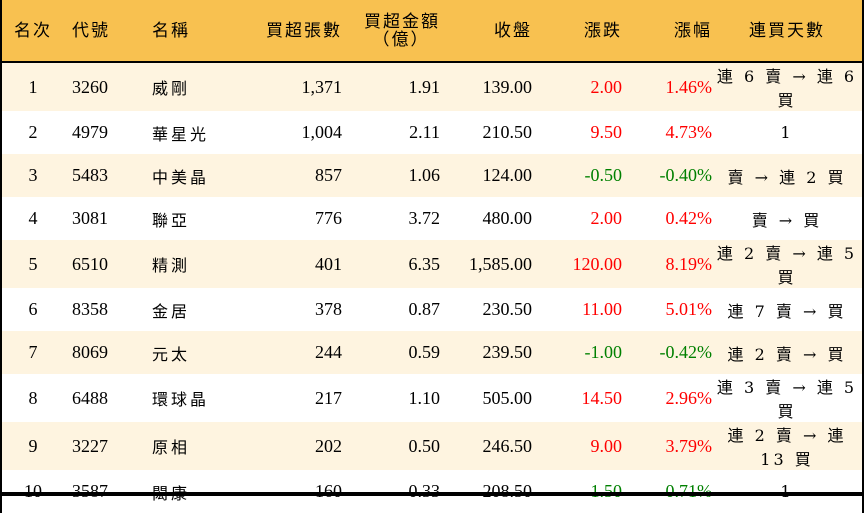  What do you see at coordinates (328, 263) in the screenshot?
I see `net-buy-lots-cell: 401` at bounding box center [328, 263].